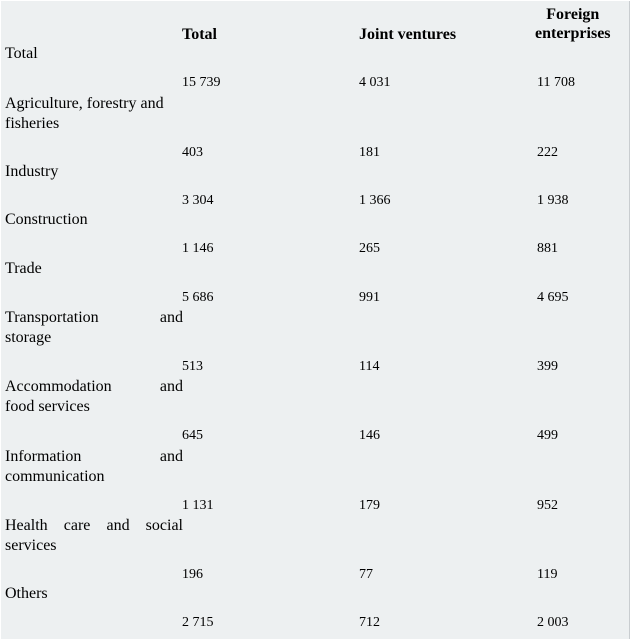 The image size is (630, 642). I want to click on row-label-health-care: Health care and social services, so click(94, 536).